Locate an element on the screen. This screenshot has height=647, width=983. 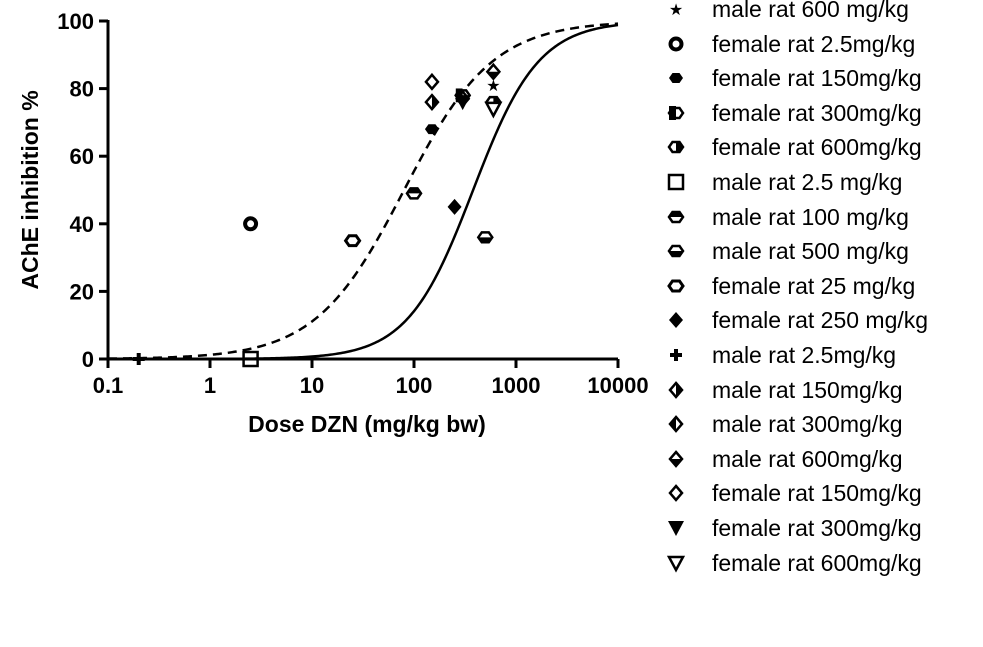
legend-label: male rat 100 mg/kg is located at coordinates (810, 216).